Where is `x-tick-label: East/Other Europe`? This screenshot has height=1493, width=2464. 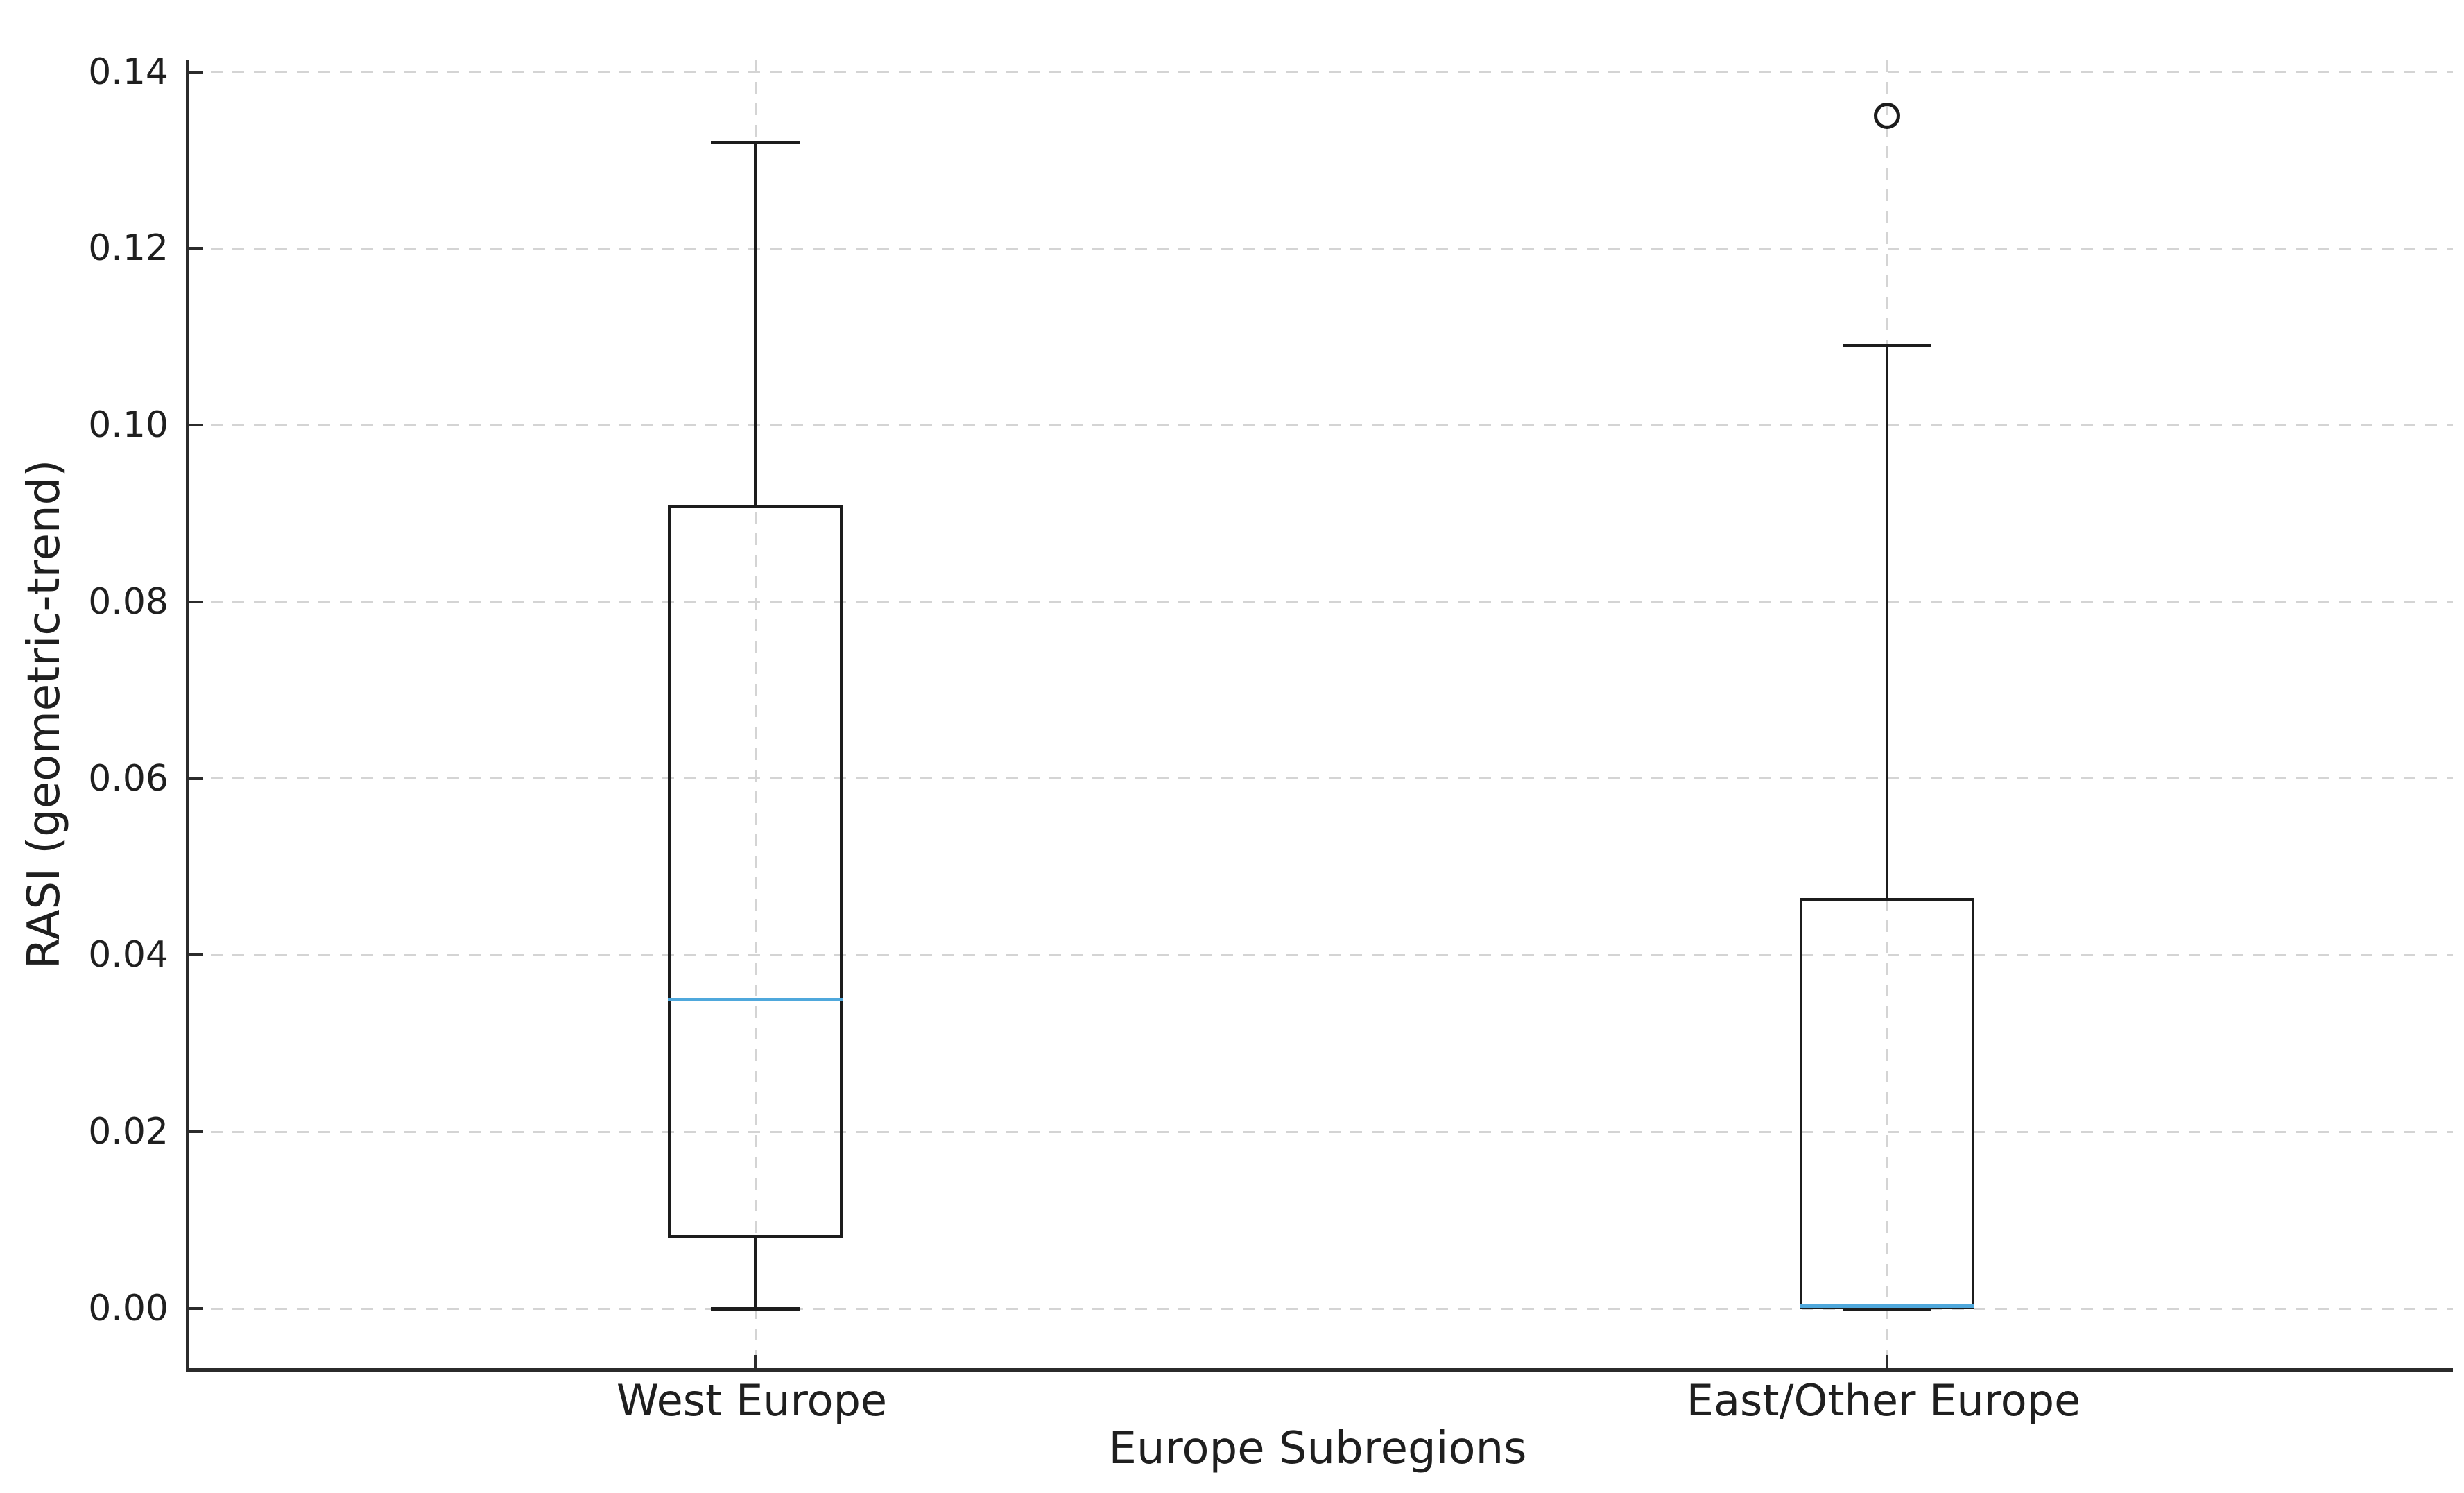 x-tick-label: East/Other Europe is located at coordinates (1884, 1400).